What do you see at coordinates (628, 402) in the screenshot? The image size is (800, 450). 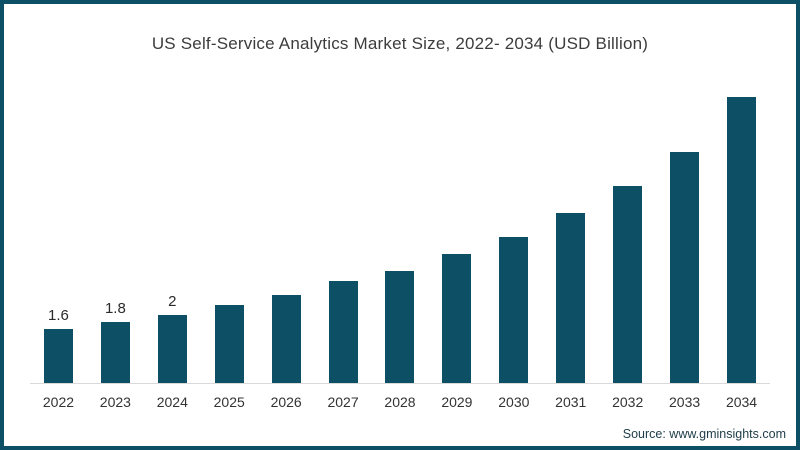 I see `x-axis-label-2032: 2032` at bounding box center [628, 402].